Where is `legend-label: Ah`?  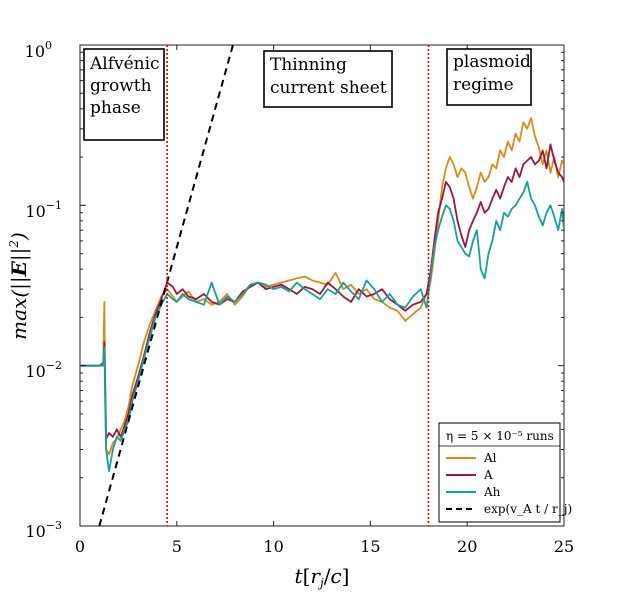
legend-label: Ah is located at coordinates (492, 492).